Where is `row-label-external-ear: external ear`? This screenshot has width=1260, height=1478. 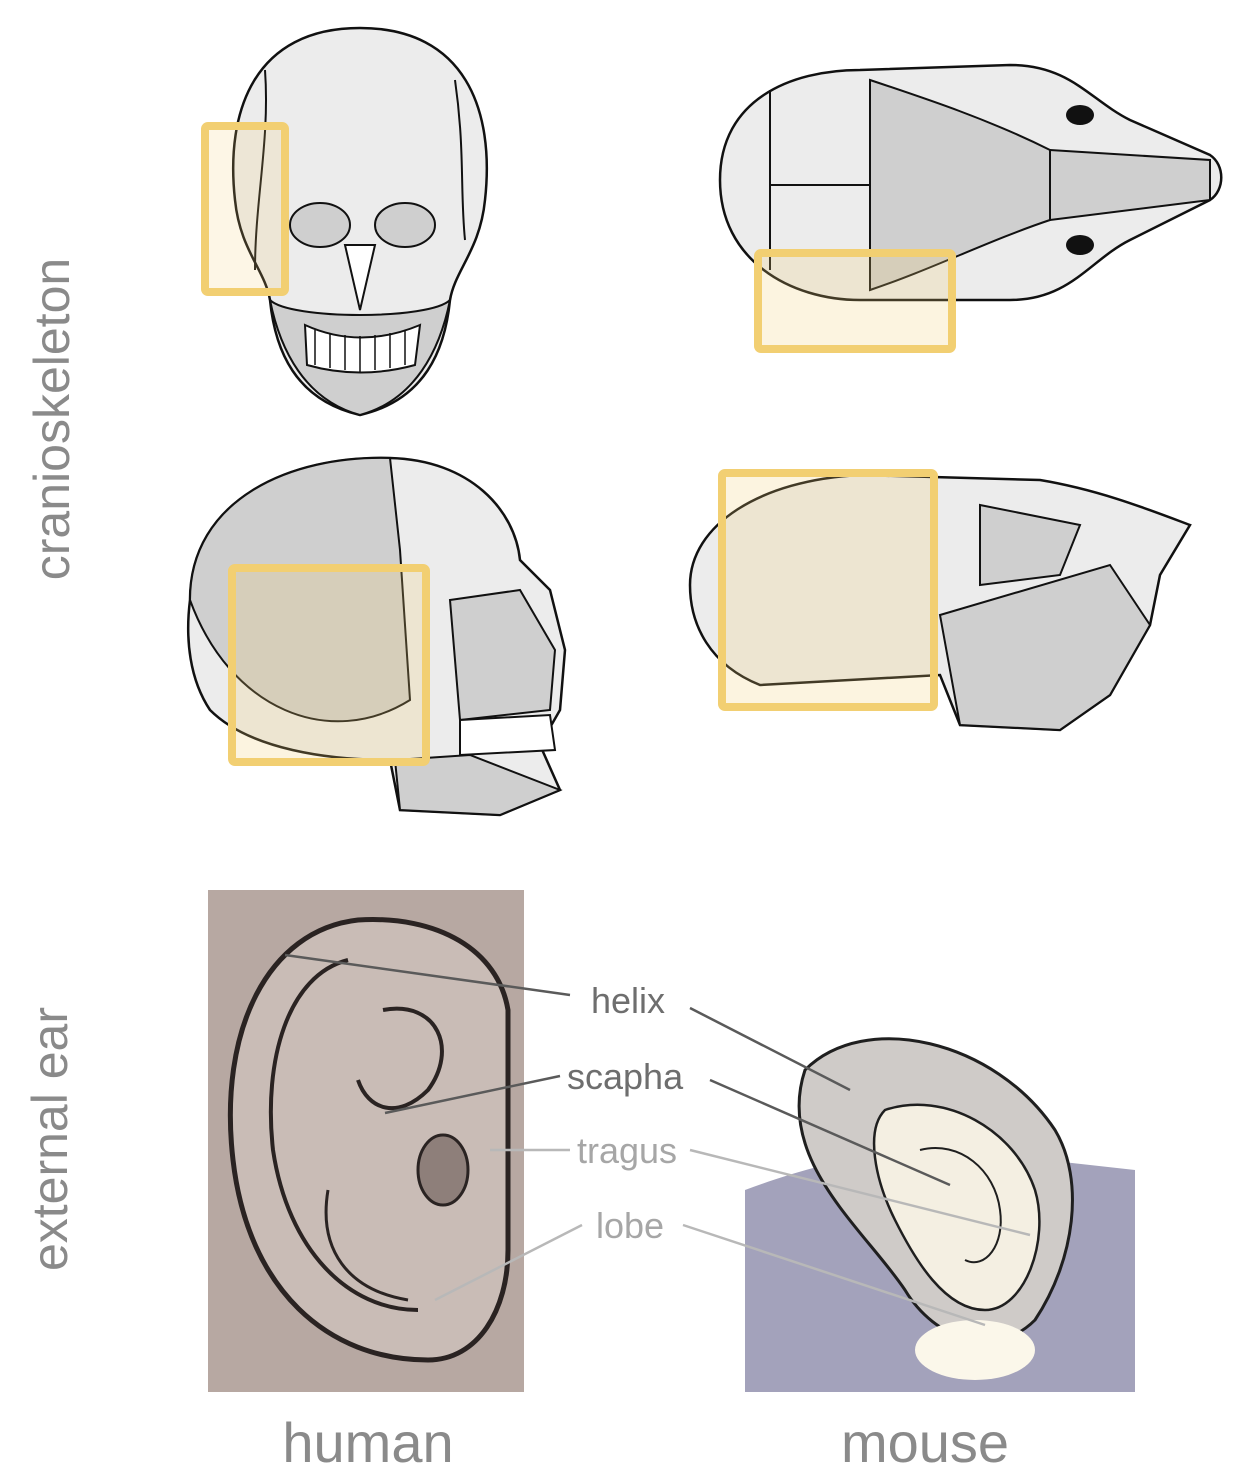 row-label-external-ear: external ear is located at coordinates (50, 1139).